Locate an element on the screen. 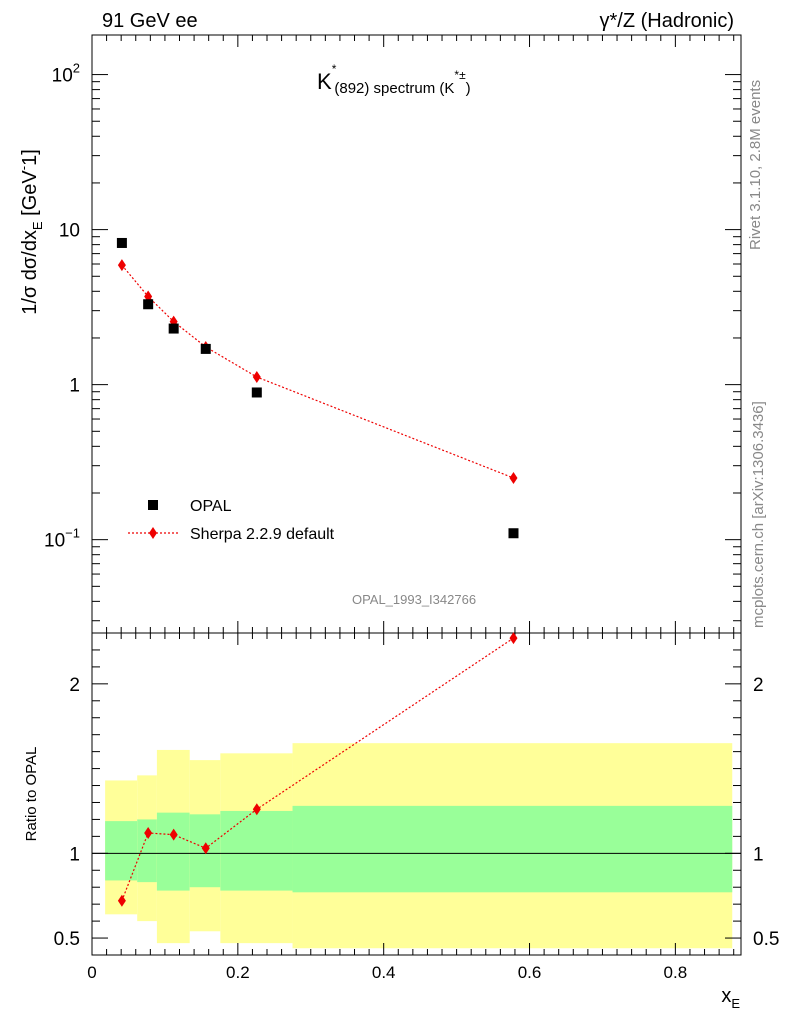  side-label-rivet: Rivet 3.1.10, 2.8M events is located at coordinates (755, 165).